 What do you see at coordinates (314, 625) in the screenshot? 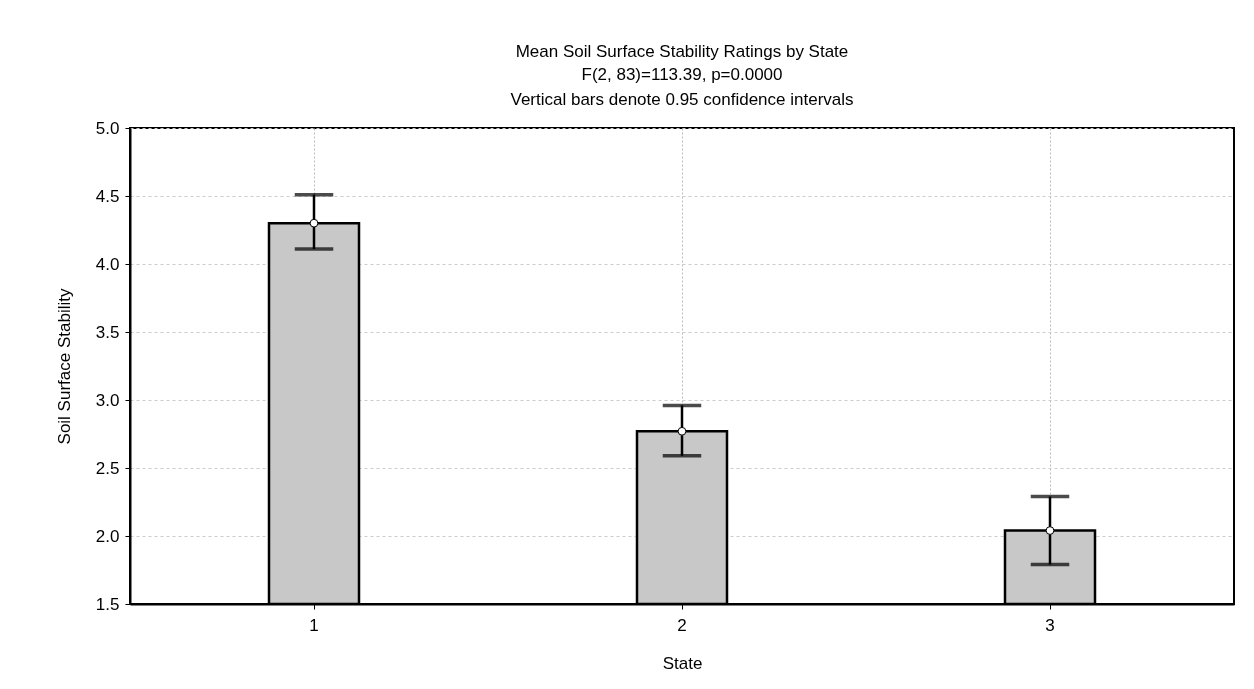
I see `x-tick-label: 1` at bounding box center [314, 625].